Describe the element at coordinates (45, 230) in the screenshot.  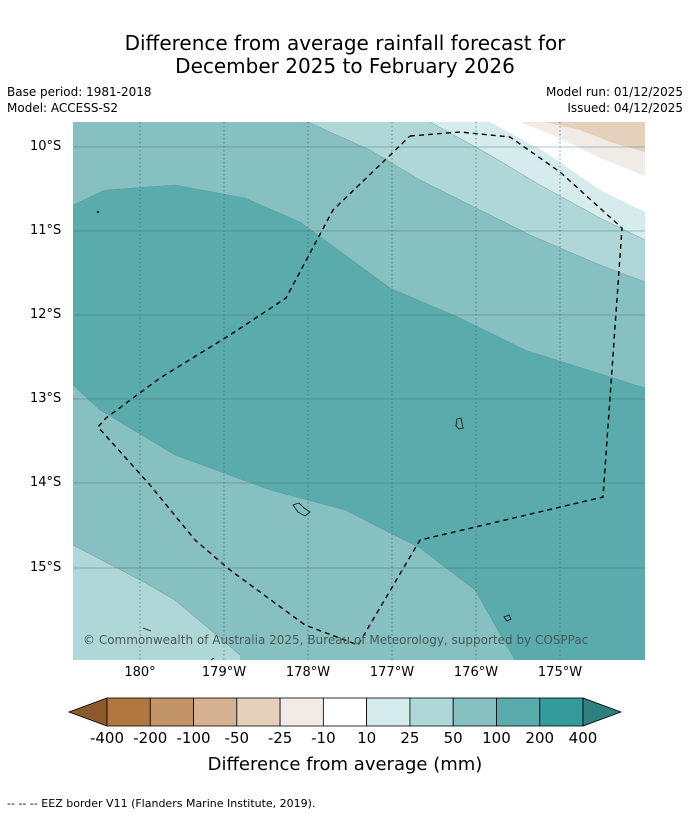
I see `lat-label-11s: 11°S` at that location.